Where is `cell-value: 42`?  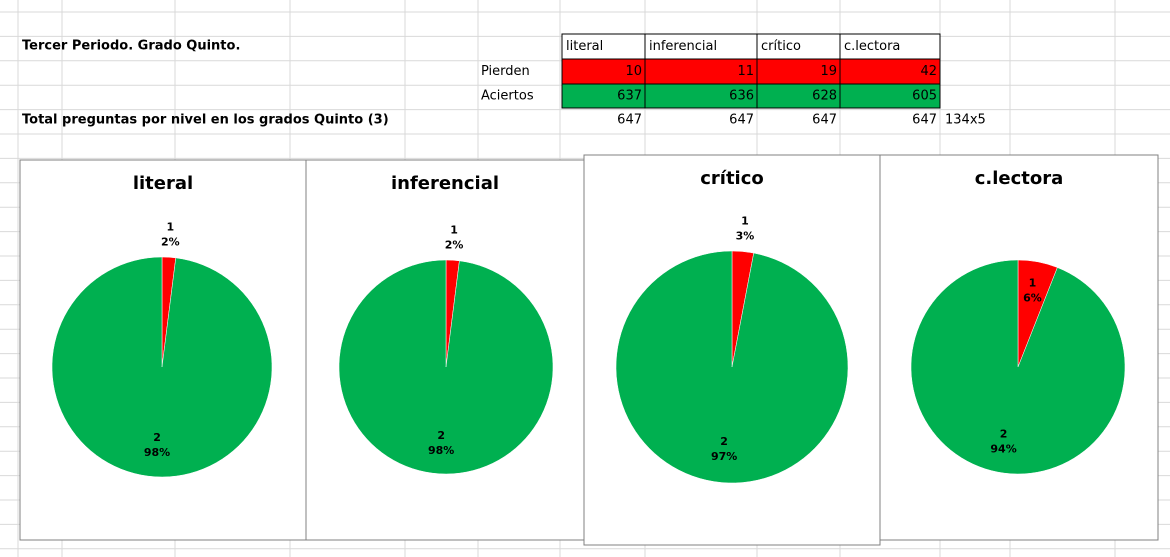
cell-value: 42 is located at coordinates (928, 71).